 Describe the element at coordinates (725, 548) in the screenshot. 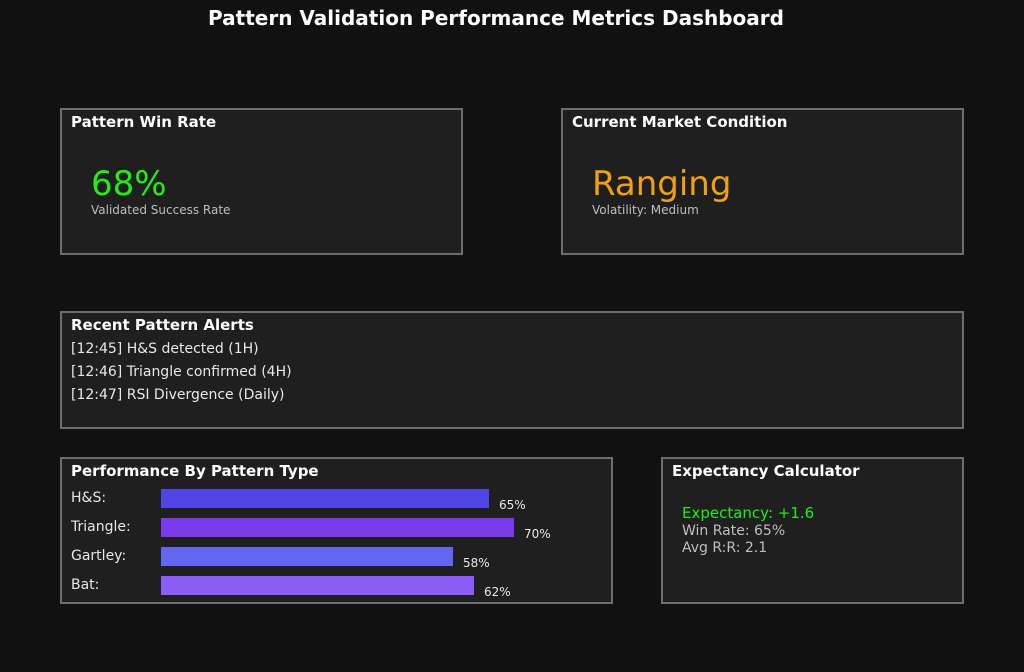

I see `expectancy-avg-rr: Avg R:R: 2.1` at that location.